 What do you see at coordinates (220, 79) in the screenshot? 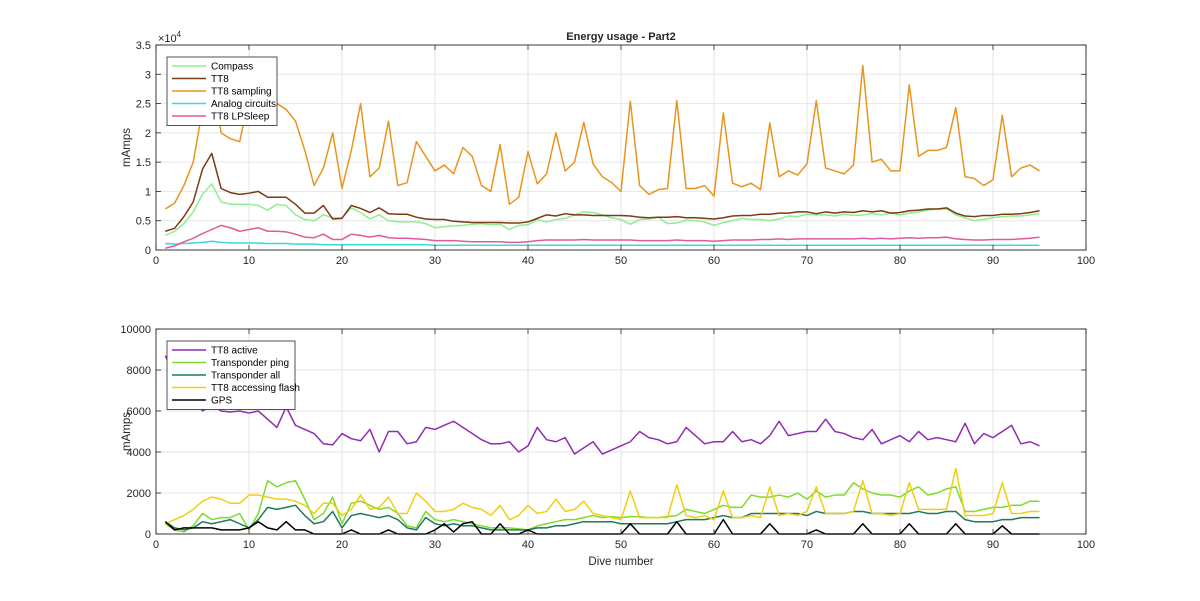
I see `legend-entry-label: TT8` at bounding box center [220, 79].